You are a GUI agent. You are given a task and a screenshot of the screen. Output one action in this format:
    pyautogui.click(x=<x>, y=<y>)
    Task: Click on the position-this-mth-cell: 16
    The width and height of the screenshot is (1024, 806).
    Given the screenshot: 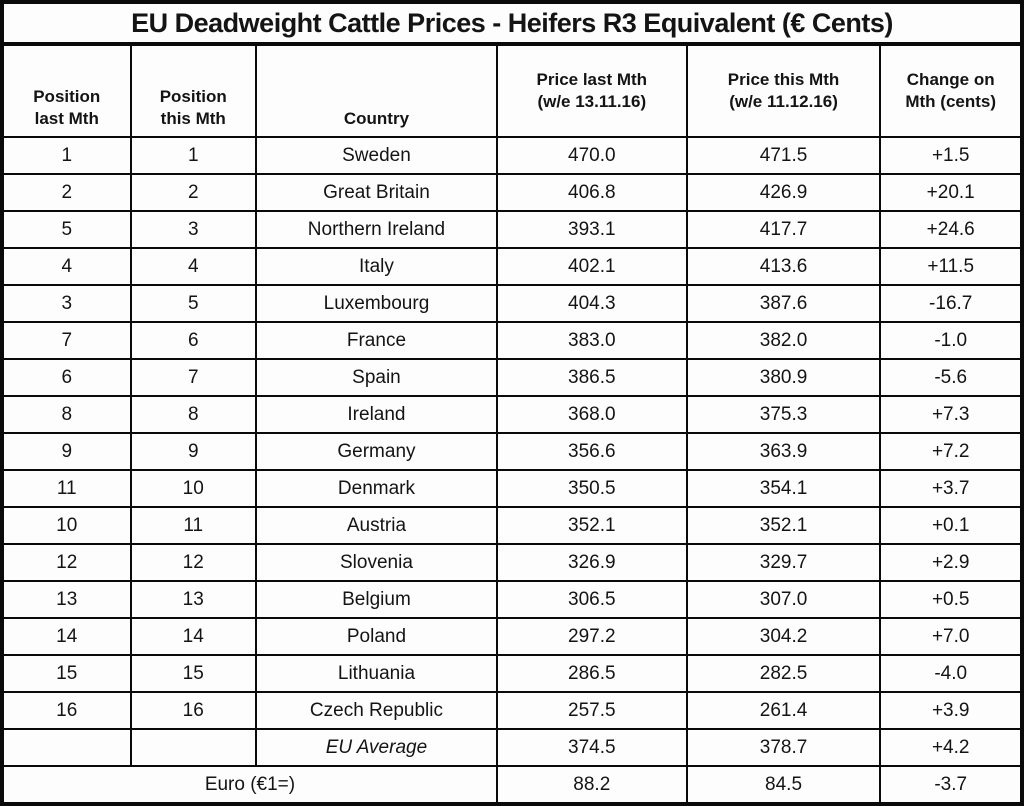 What is the action you would take?
    pyautogui.click(x=193, y=710)
    